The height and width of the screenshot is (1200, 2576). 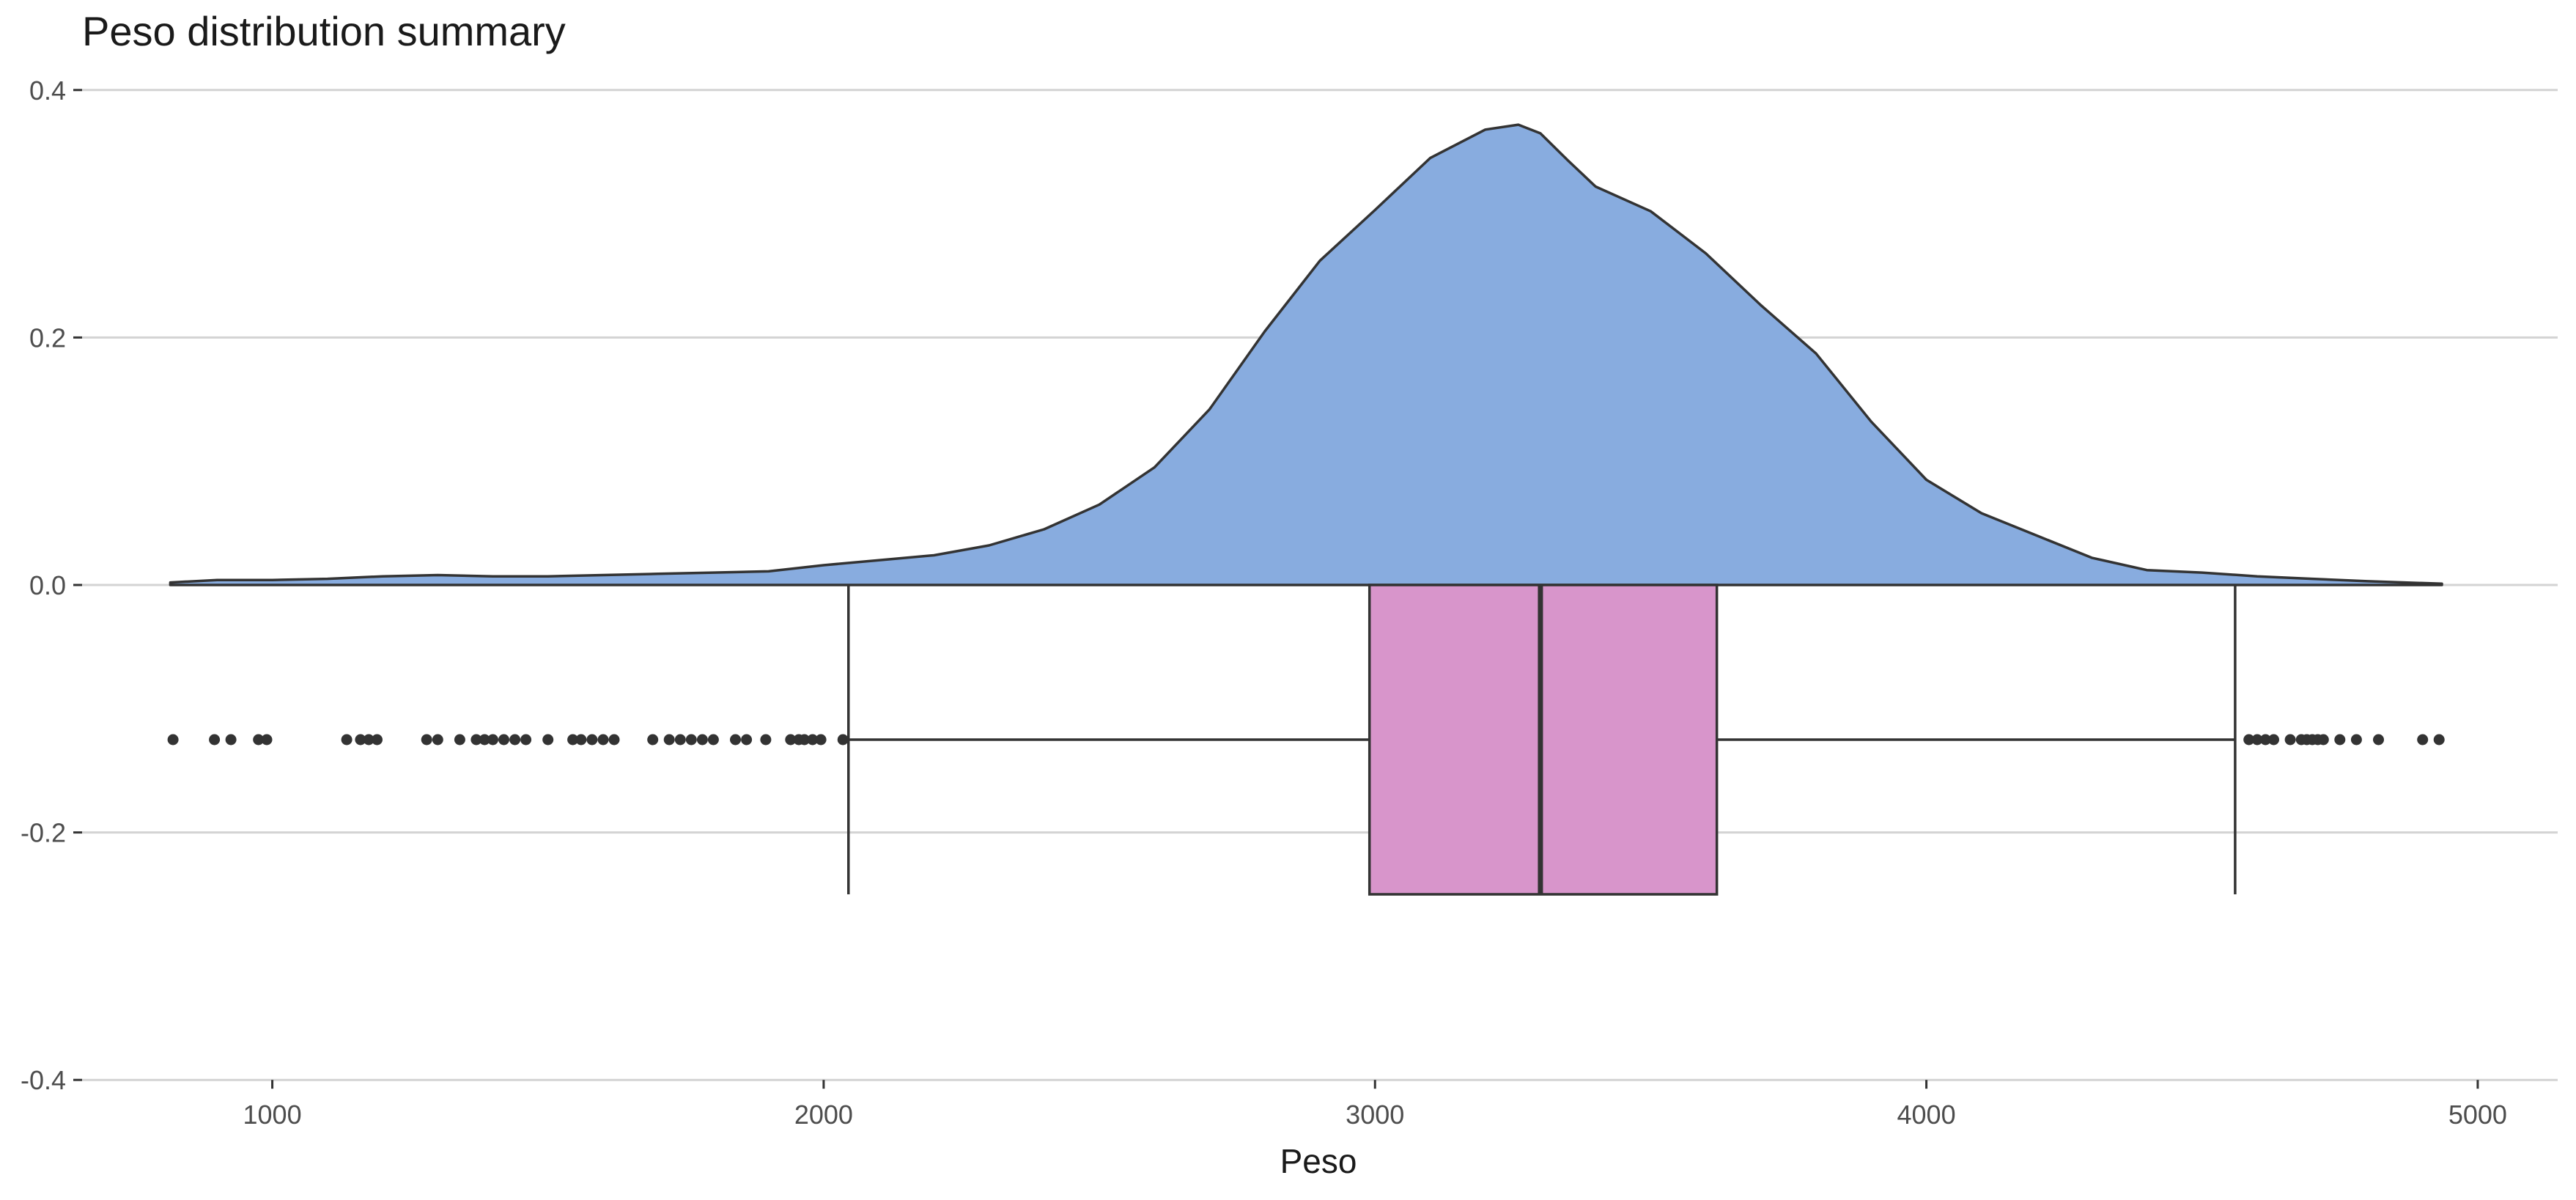 What do you see at coordinates (43, 1080) in the screenshot?
I see `y-tick-label: -0.4` at bounding box center [43, 1080].